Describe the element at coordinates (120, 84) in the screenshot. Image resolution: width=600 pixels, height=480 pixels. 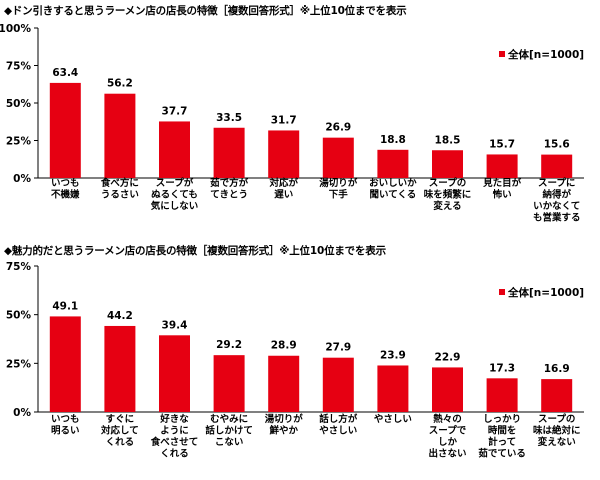
I see `data-label: 56.2` at that location.